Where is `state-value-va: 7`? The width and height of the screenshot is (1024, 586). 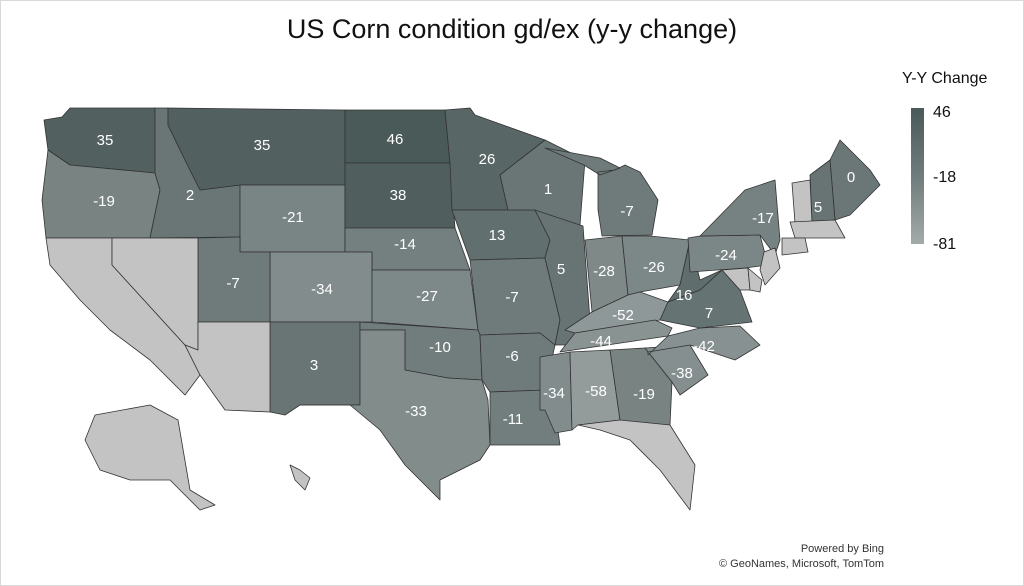 state-value-va: 7 is located at coordinates (709, 313).